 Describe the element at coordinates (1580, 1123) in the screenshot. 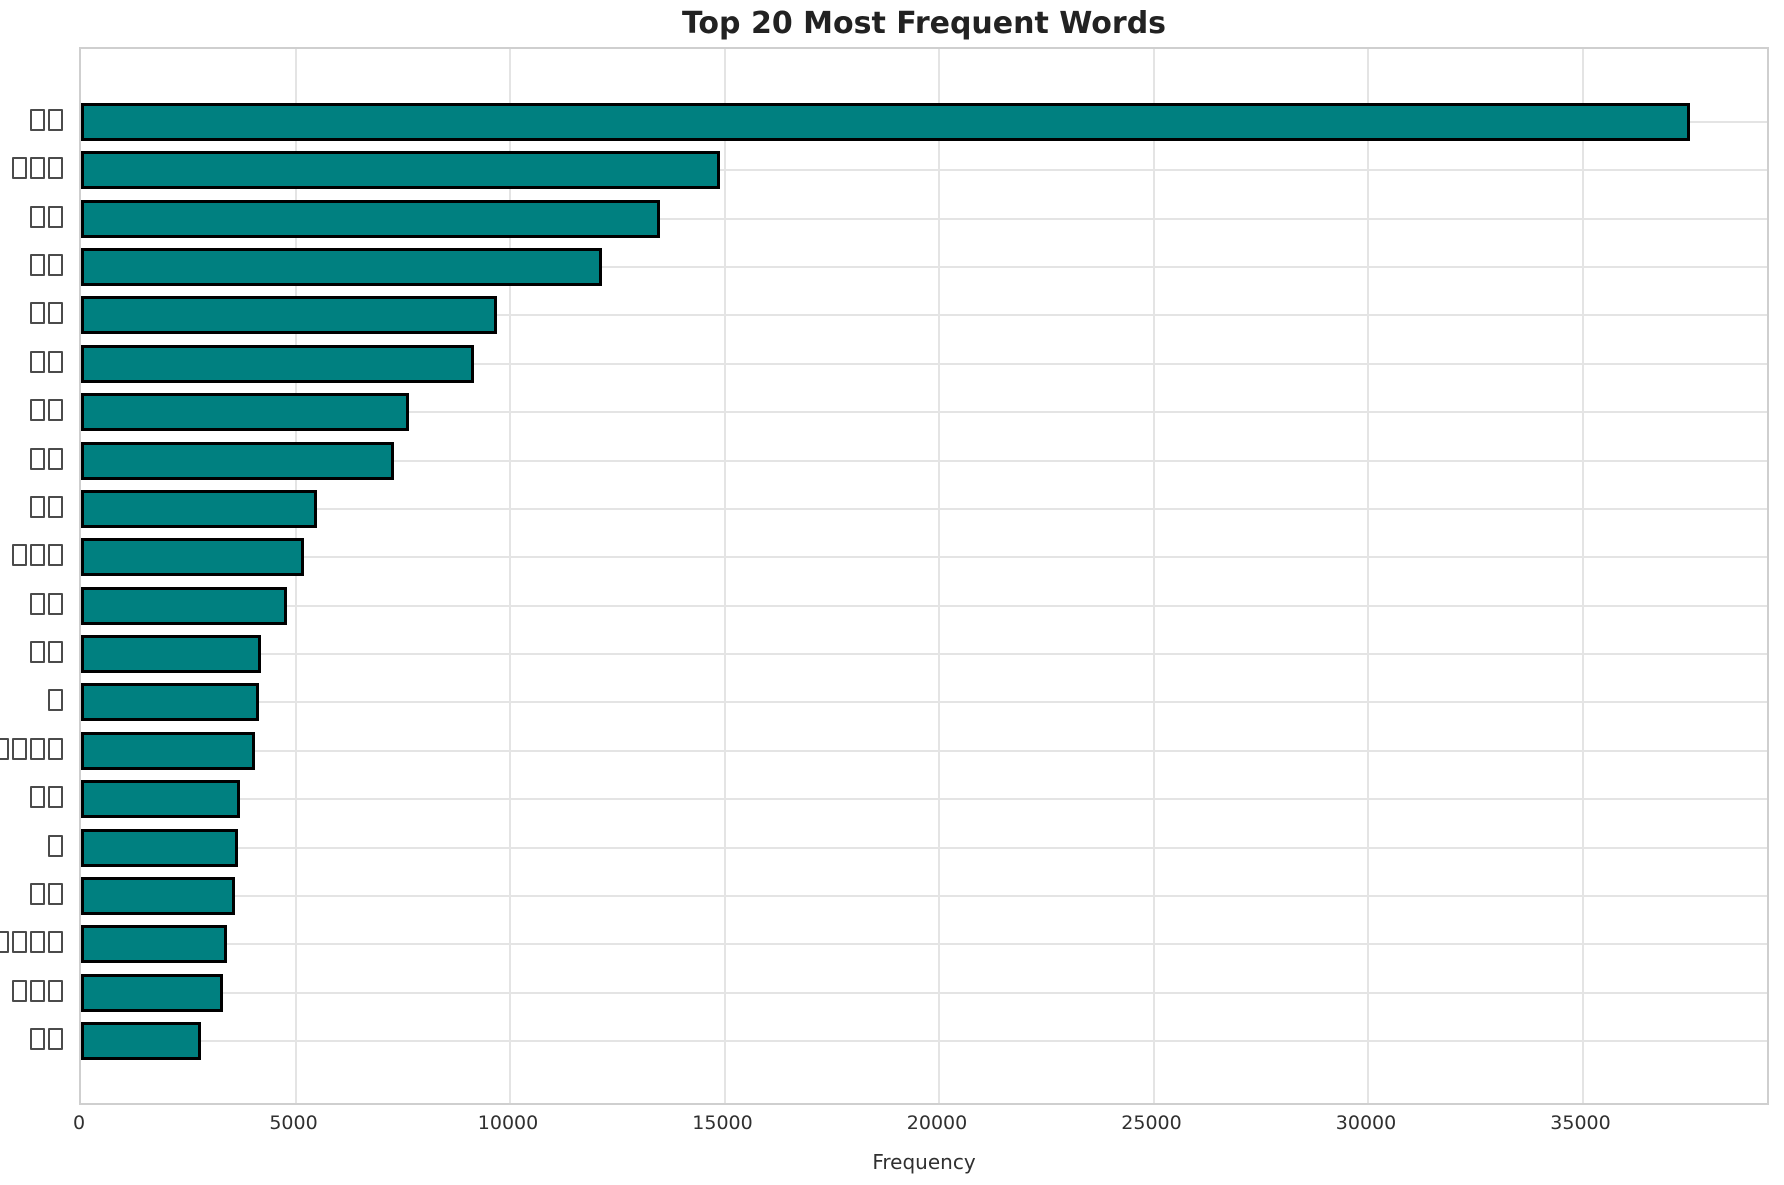

I see `x-tick-label: 35000` at that location.